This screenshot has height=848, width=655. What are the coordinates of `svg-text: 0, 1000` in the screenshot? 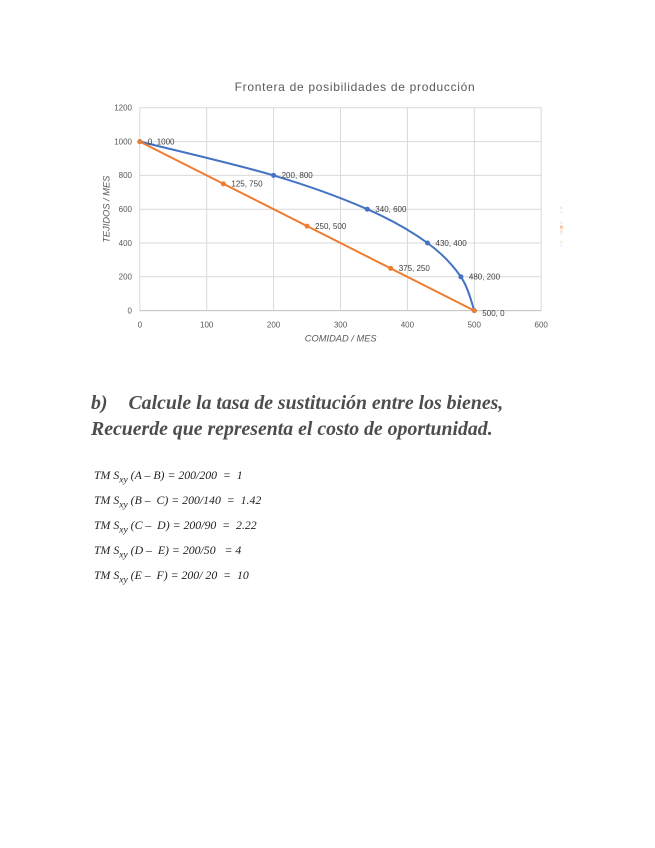 It's located at (161, 141).